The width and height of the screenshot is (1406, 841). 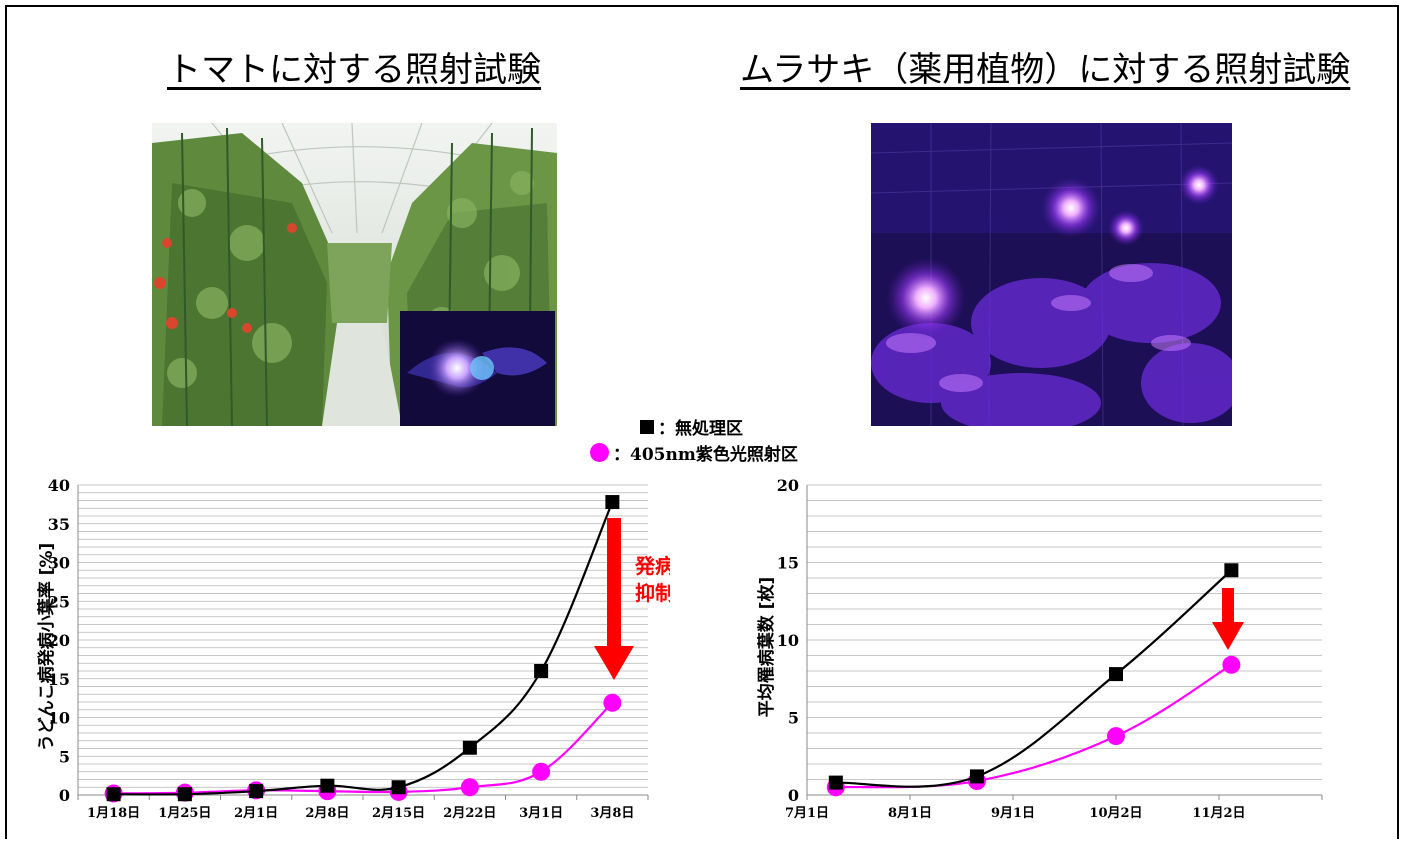 I want to click on x-tick-label: 2月1日, so click(x=256, y=813).